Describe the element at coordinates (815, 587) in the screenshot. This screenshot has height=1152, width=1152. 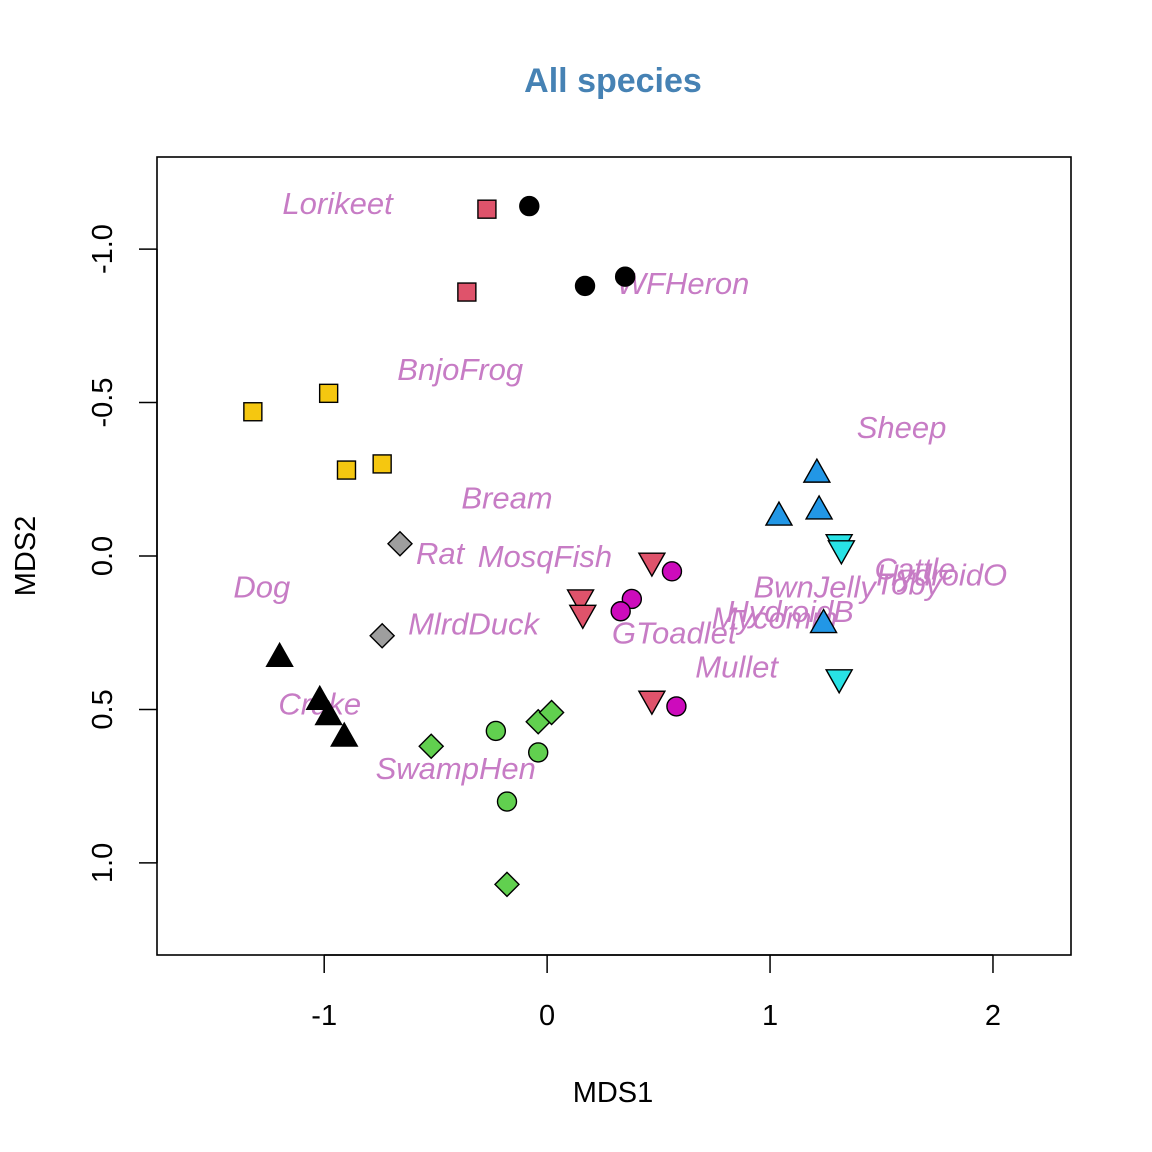
I see `species-label: BwnJelly` at that location.